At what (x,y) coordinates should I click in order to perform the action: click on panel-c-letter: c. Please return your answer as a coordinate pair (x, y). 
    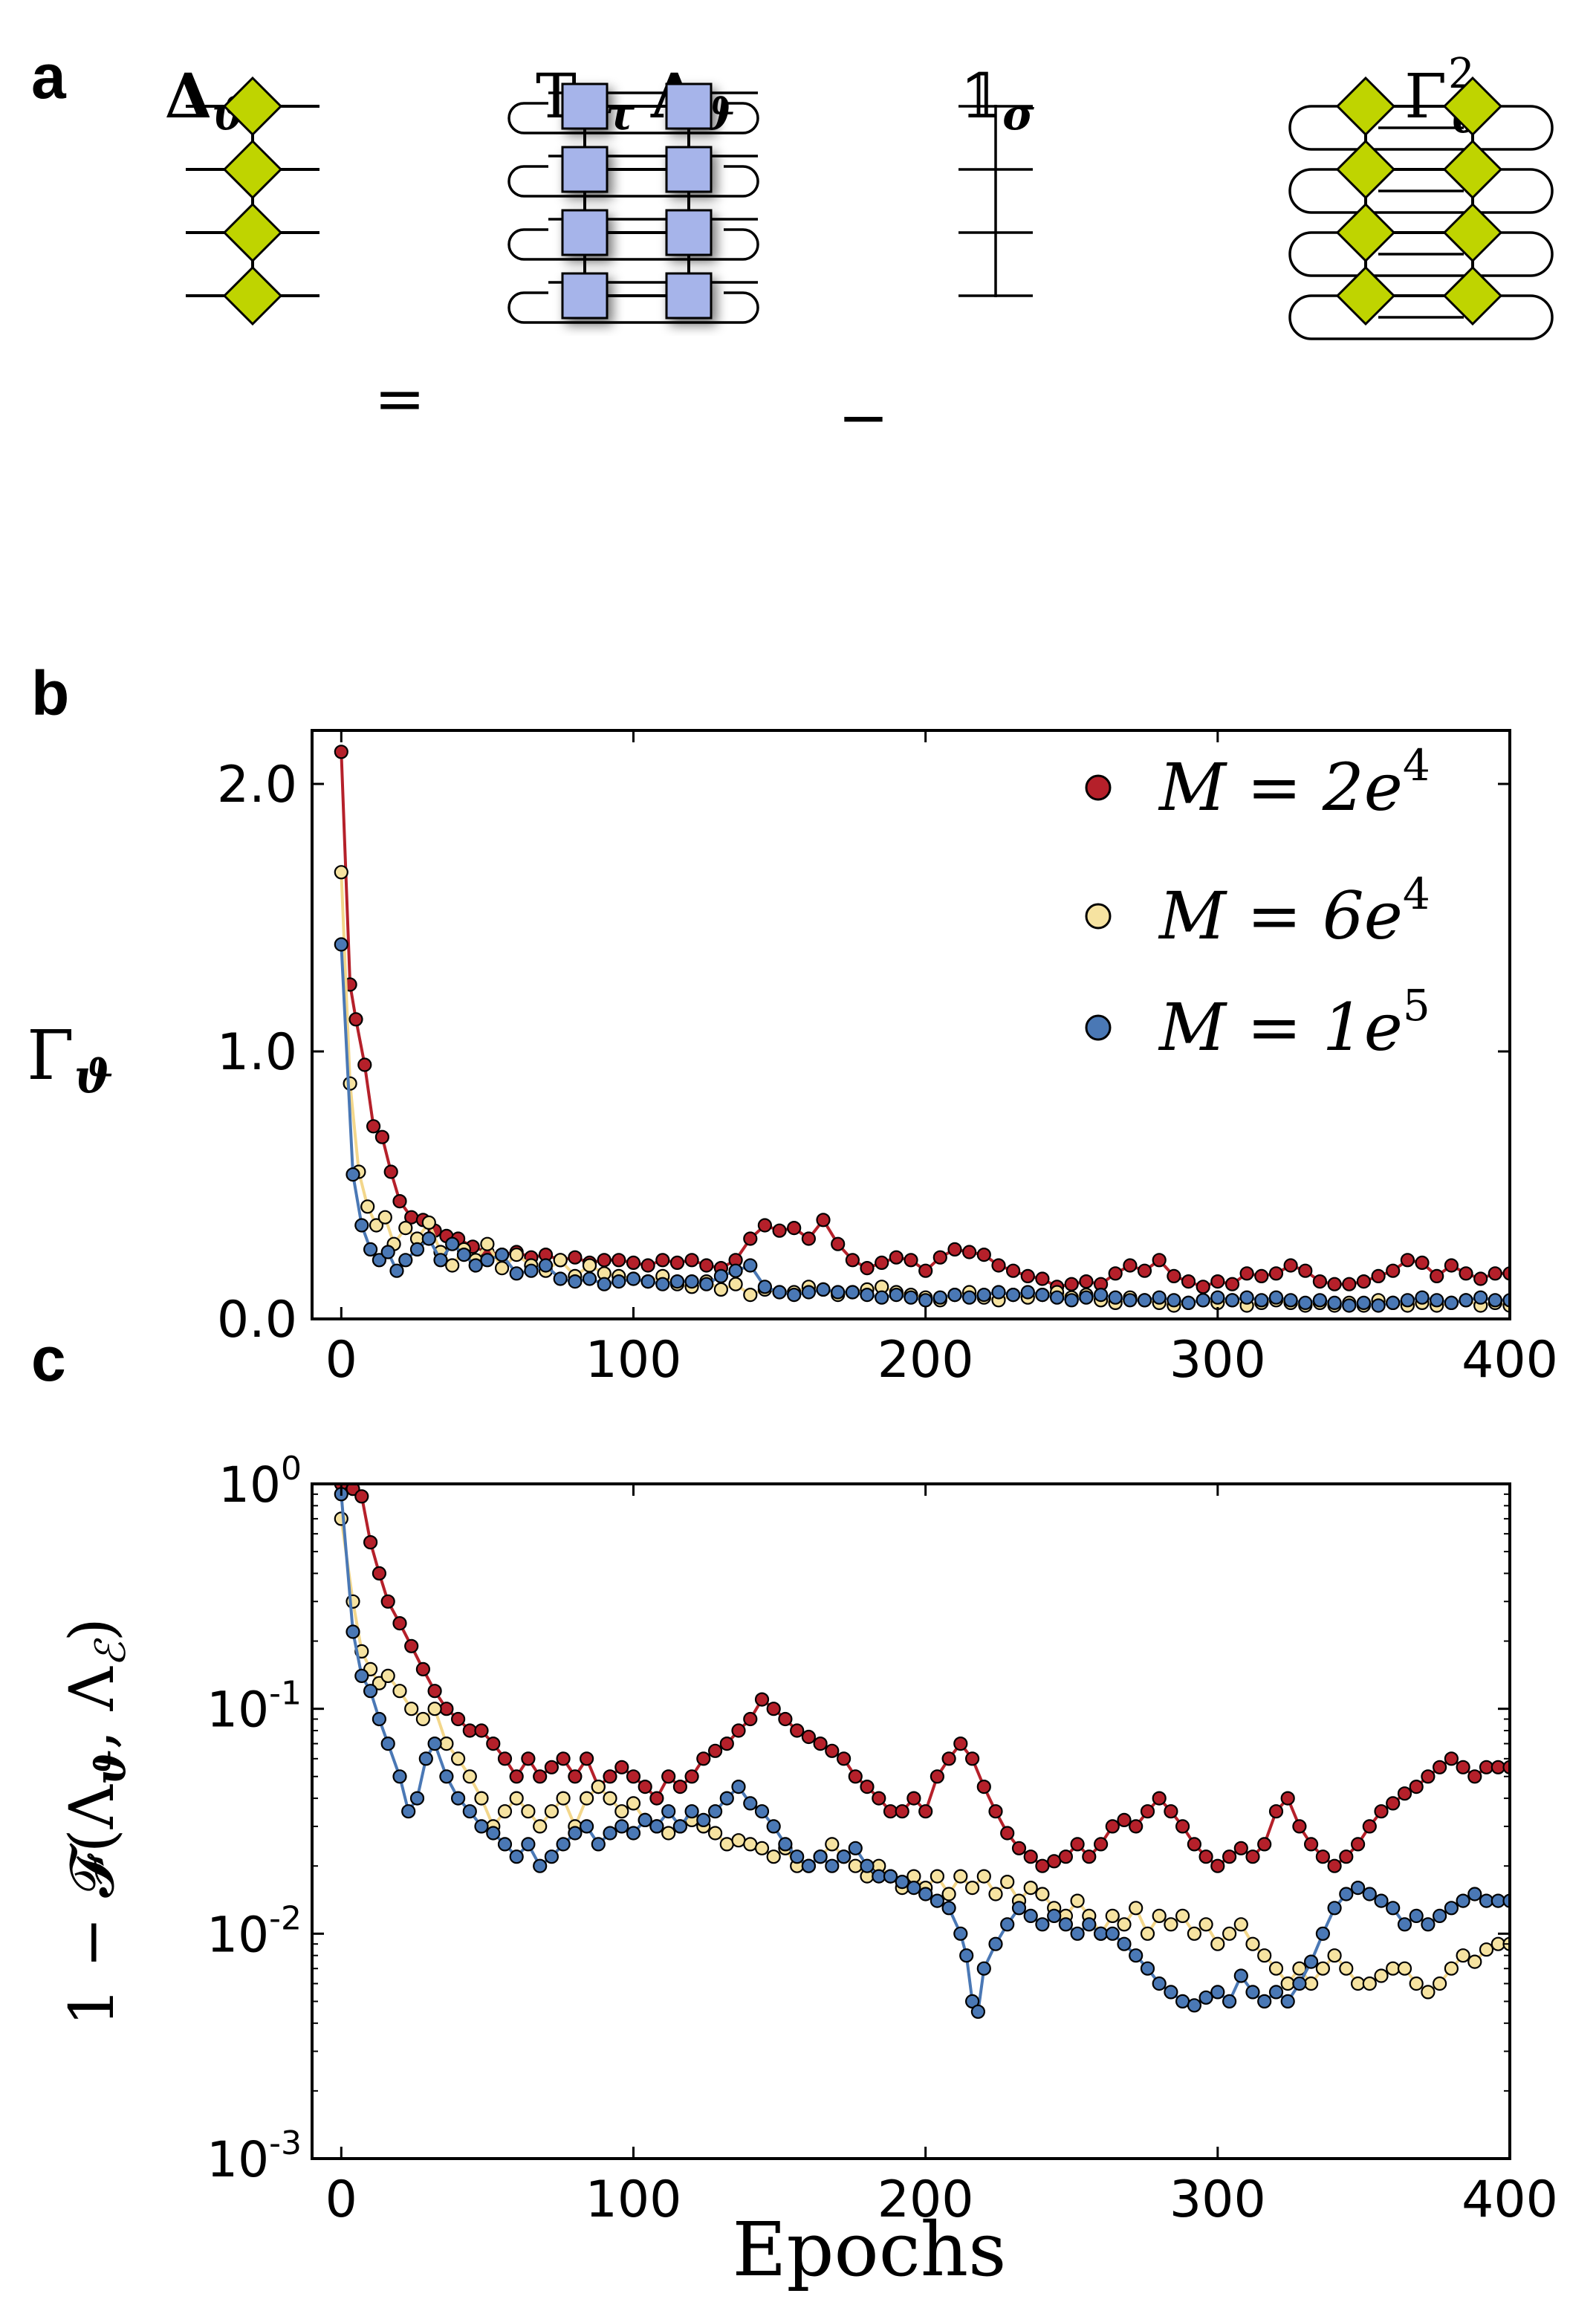
    Looking at the image, I should click on (48, 1359).